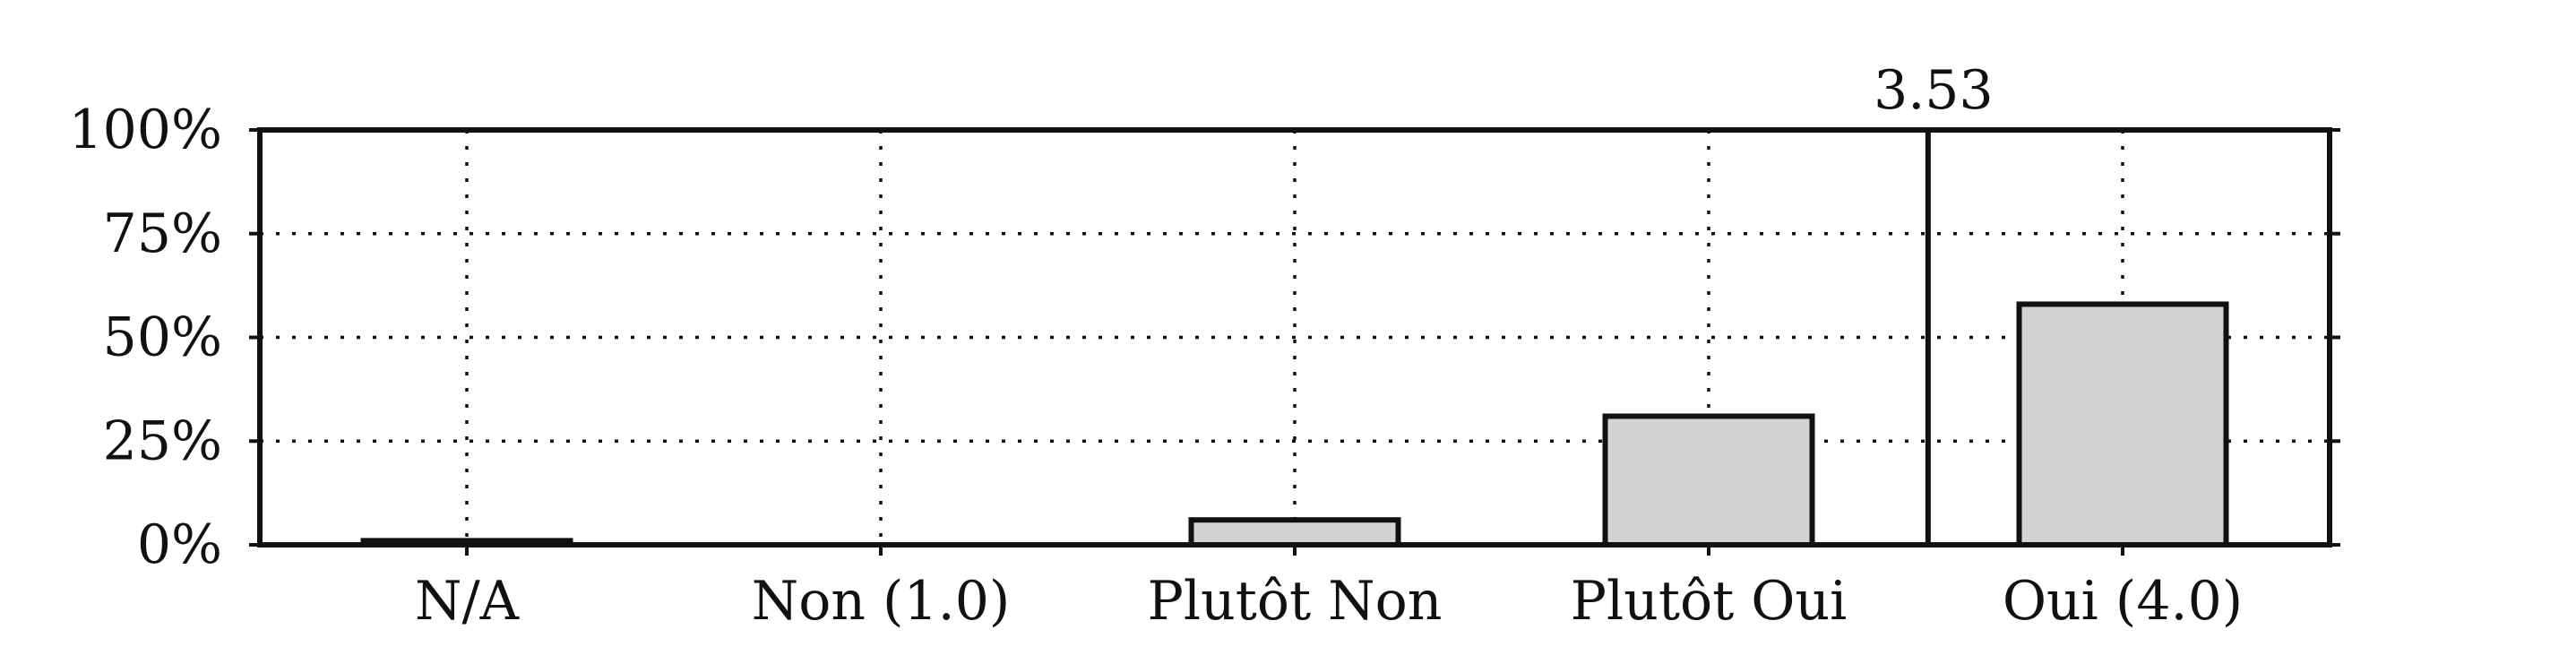 The image size is (2576, 664). I want to click on y-tick-label: 100%, so click(145, 130).